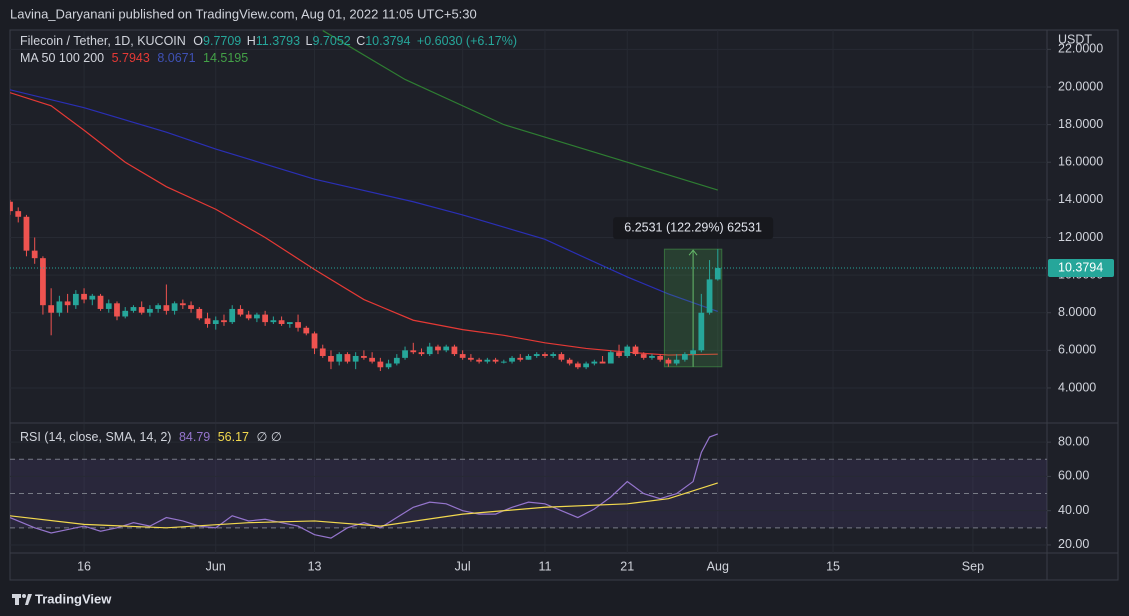  I want to click on x-tick-label: 16, so click(84, 566).